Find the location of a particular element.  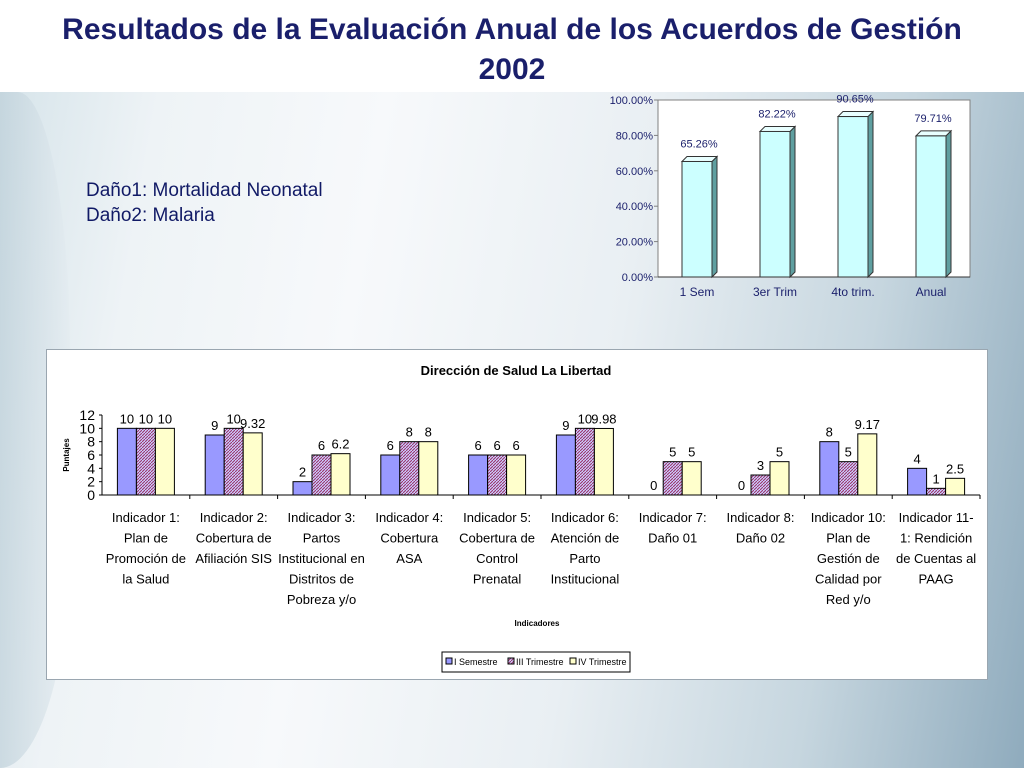

chart2-category-label: Indicador 8: is located at coordinates (761, 517).